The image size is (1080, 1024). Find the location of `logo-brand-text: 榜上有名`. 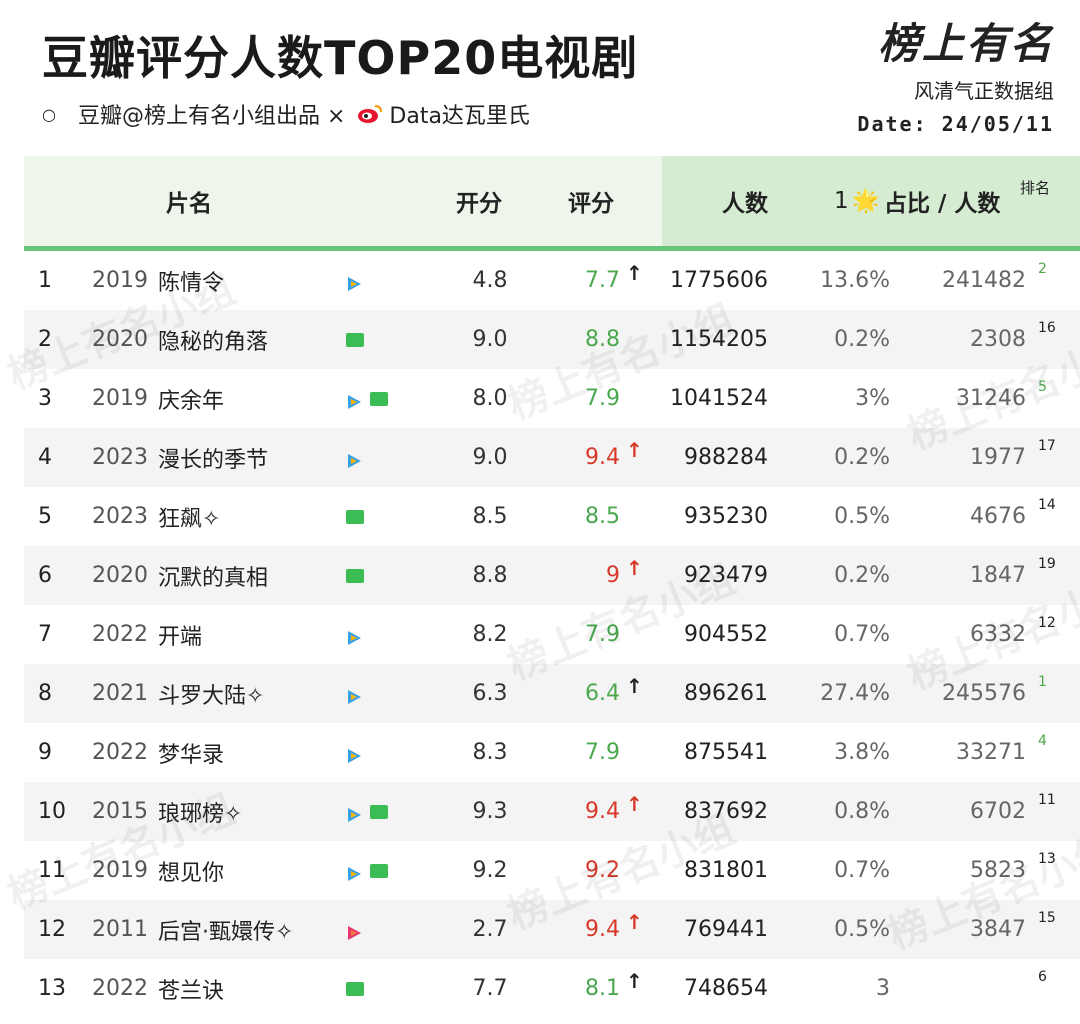

logo-brand-text: 榜上有名 is located at coordinates (965, 43).